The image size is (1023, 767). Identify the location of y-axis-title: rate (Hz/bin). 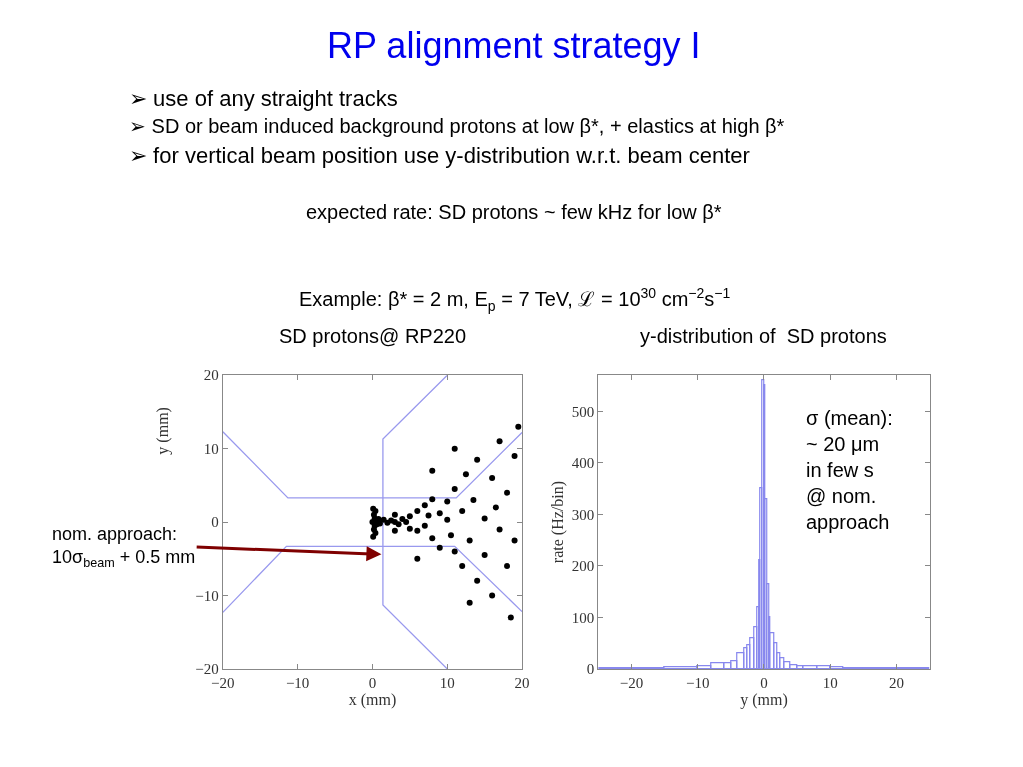
(557, 522).